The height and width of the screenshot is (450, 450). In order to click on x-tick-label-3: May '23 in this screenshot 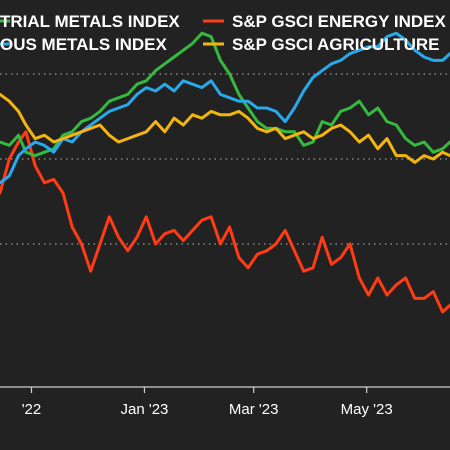, I will do `click(367, 409)`.